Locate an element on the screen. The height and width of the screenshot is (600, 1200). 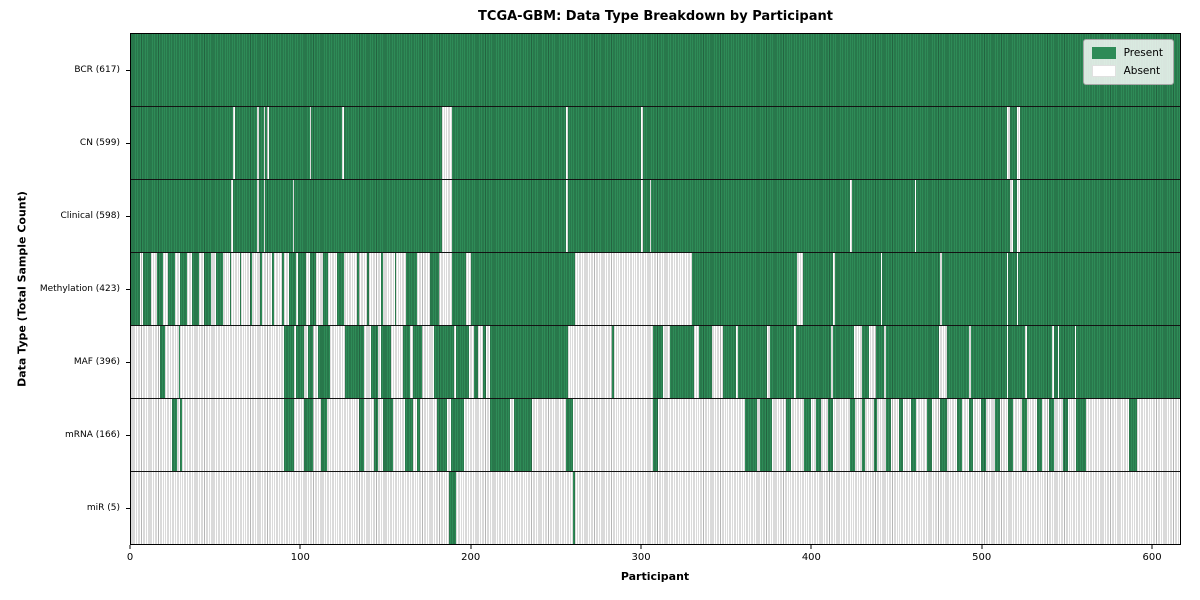
heatmap-row-CN is located at coordinates (655, 143).